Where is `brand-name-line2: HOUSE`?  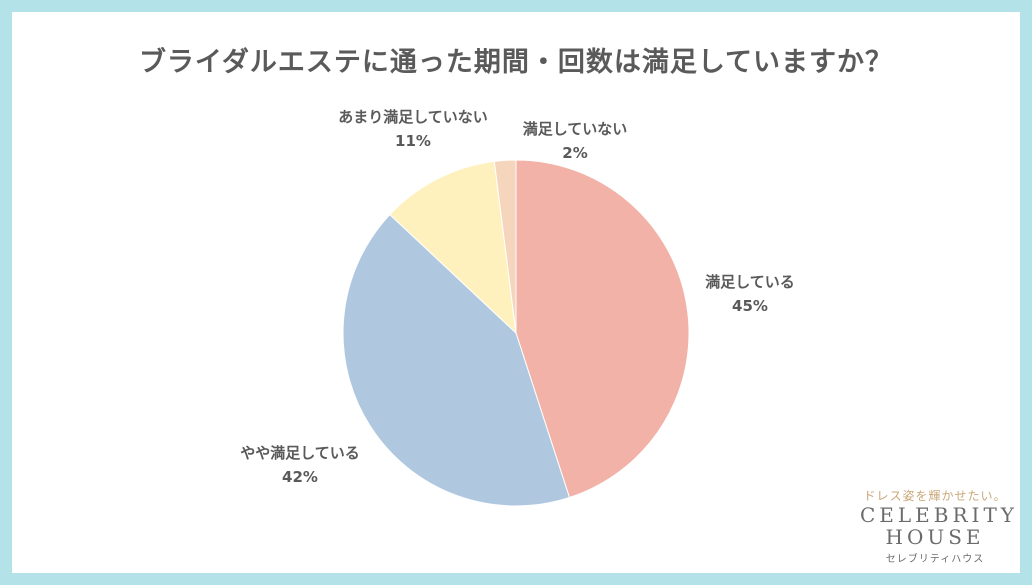 brand-name-line2: HOUSE is located at coordinates (935, 537).